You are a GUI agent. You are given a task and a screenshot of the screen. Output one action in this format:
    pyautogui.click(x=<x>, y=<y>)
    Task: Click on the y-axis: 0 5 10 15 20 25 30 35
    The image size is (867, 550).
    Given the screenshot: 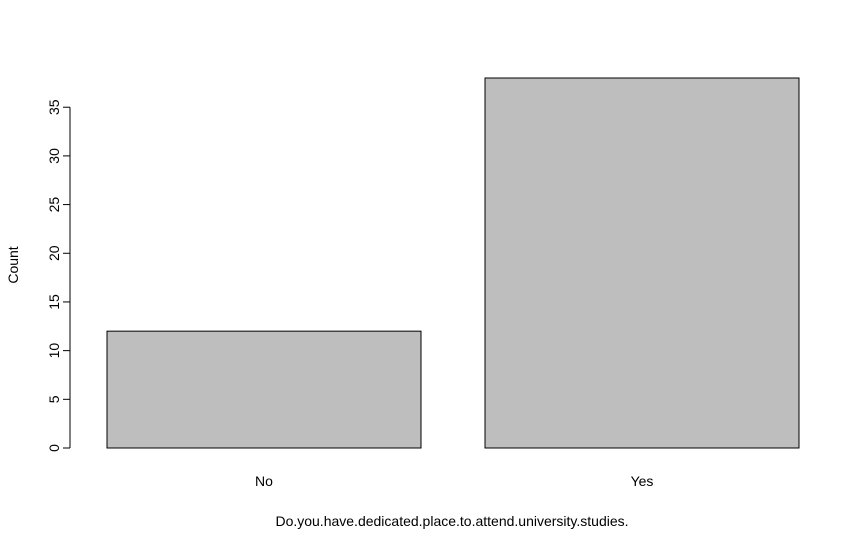 What is the action you would take?
    pyautogui.click(x=58, y=275)
    